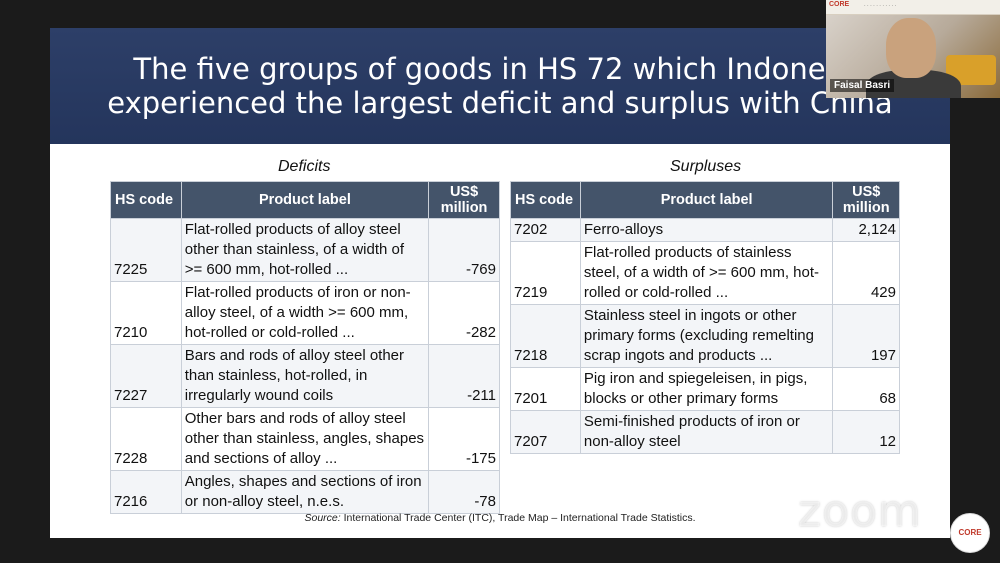 Image resolution: width=1000 pixels, height=563 pixels. I want to click on participant-name-label: Faisal Basri, so click(862, 85).